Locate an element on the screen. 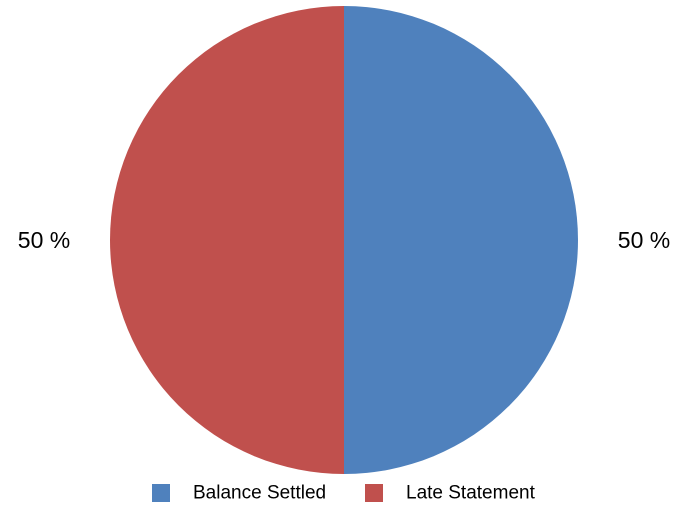  data-label-late-statement: 50 % is located at coordinates (44, 240).